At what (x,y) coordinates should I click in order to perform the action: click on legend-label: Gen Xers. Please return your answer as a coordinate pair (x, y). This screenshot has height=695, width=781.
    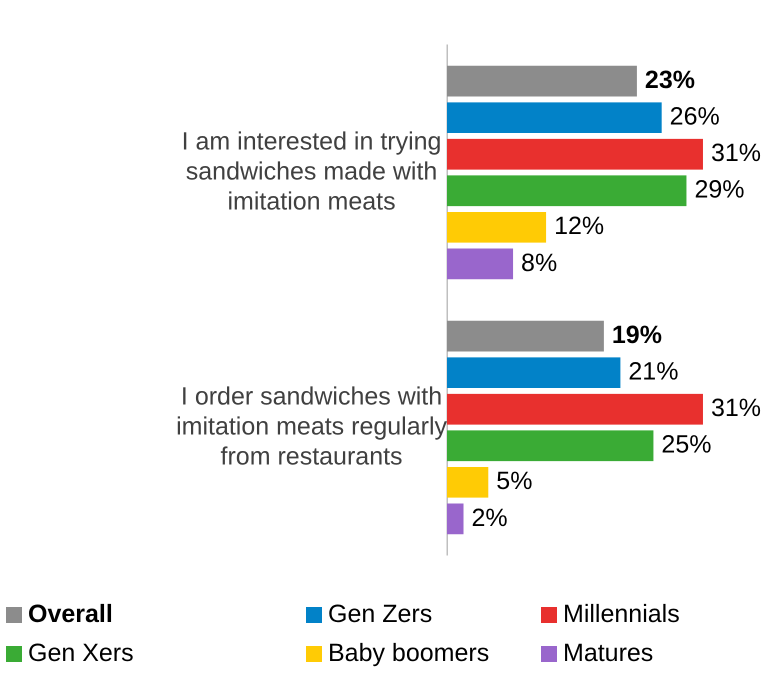
    Looking at the image, I should click on (81, 653).